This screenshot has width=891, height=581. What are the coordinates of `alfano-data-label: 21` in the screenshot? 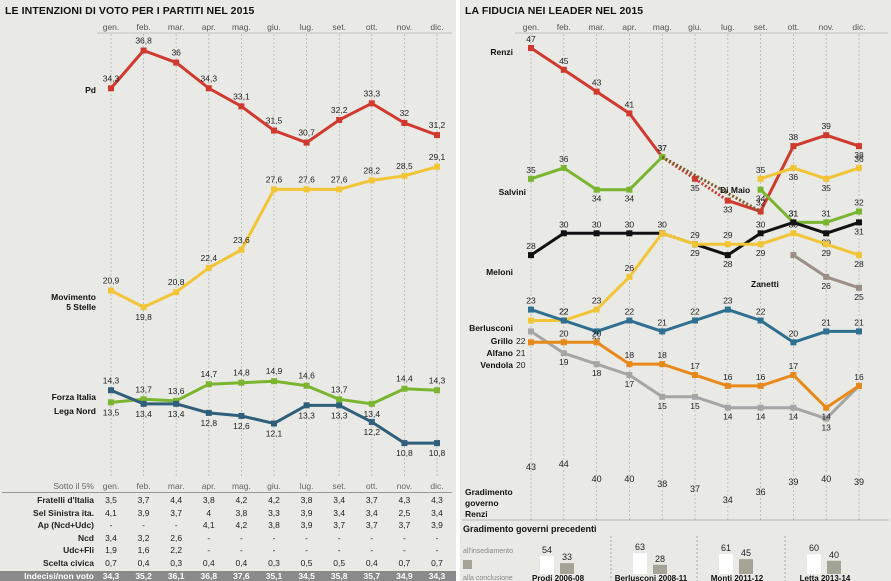 It's located at (521, 353).